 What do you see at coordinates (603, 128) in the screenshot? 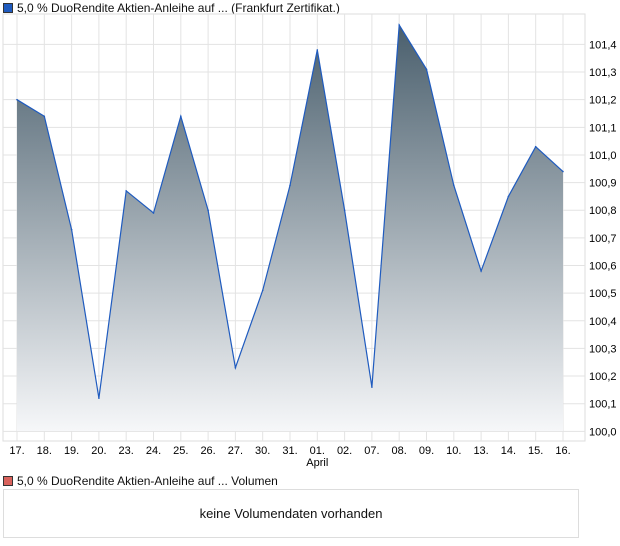
I see `y-tick-label: 101,1` at bounding box center [603, 128].